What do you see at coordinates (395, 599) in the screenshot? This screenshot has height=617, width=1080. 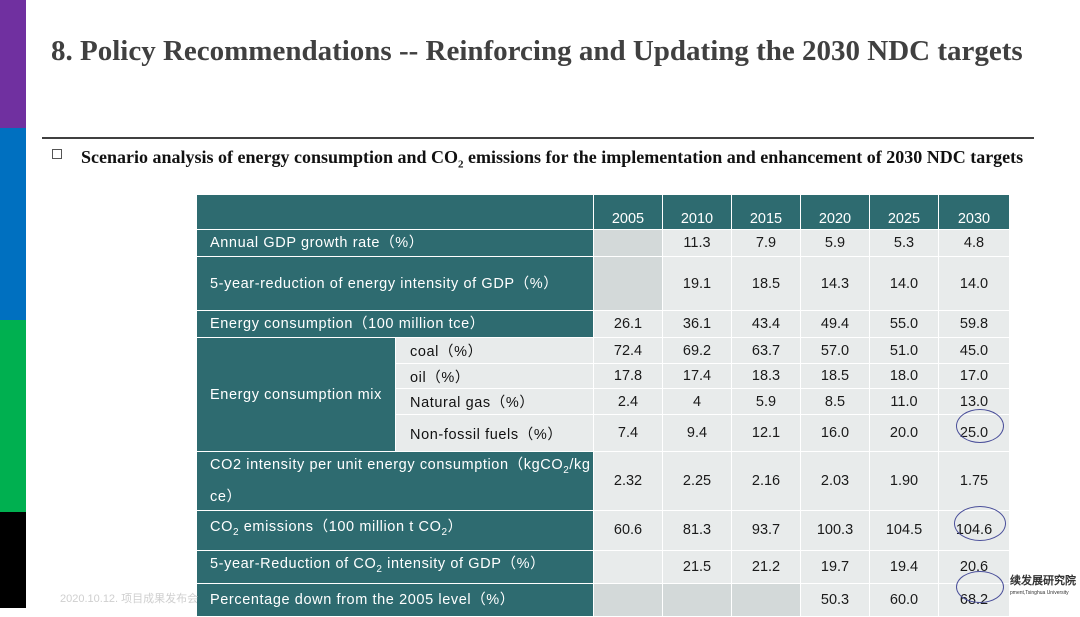 I see `row-label-percentage: Percentage down from the 2005 level（%）` at bounding box center [395, 599].